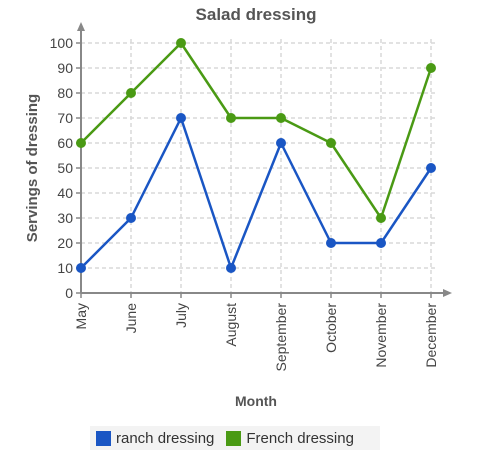 The image size is (486, 457). Describe the element at coordinates (65, 218) in the screenshot. I see `y-tick-label: 30` at that location.